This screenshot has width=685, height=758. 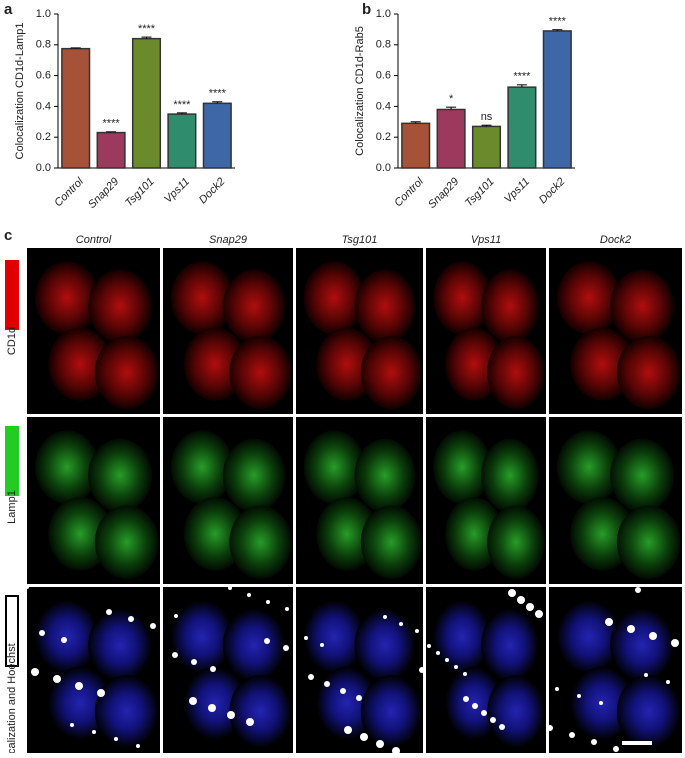 I want to click on panel-label: c, so click(x=8, y=235).